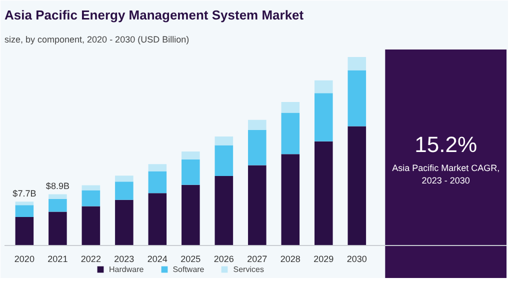 This screenshot has height=285, width=513. Describe the element at coordinates (97, 39) in the screenshot. I see `chart-subtitle: size, by component, 2020 - 2030 (USD Billion)` at that location.